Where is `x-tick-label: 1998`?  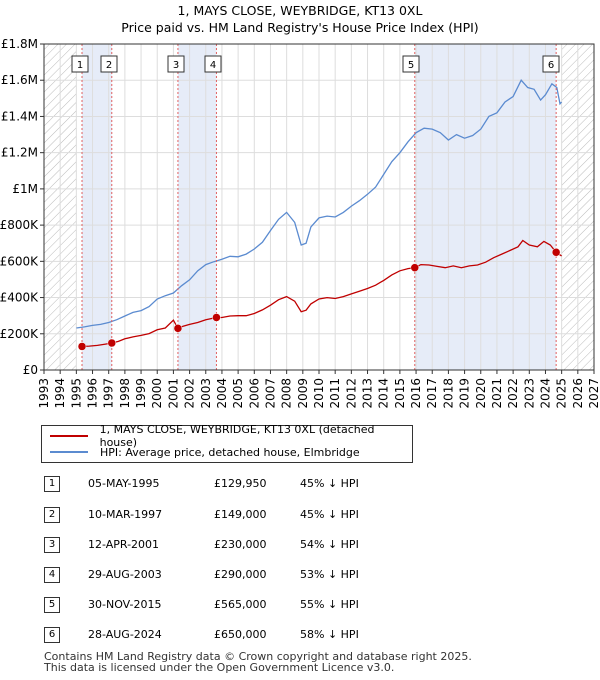 x-tick-label: 1998 is located at coordinates (125, 393).